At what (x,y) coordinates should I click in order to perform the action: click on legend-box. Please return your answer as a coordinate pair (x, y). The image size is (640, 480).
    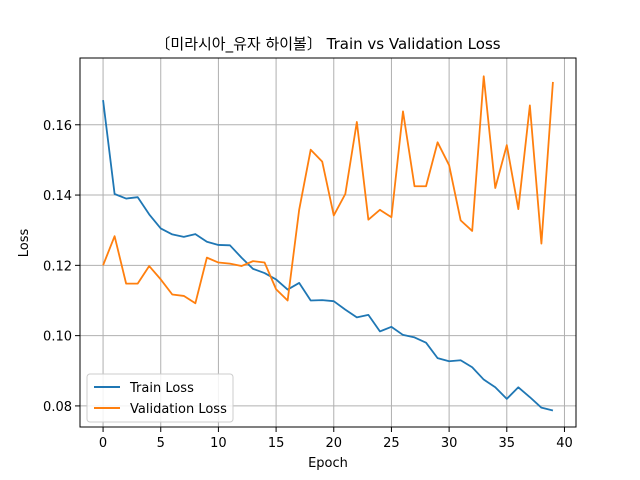
    Looking at the image, I should click on (160, 398).